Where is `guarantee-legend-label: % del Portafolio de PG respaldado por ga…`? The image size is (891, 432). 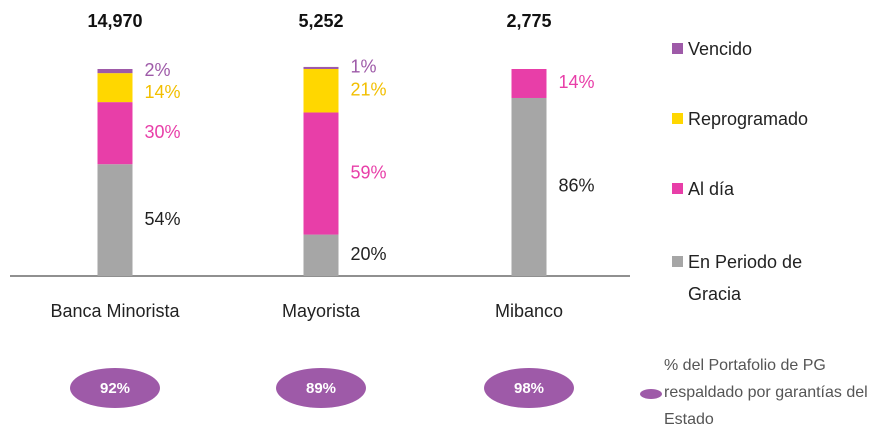
guarantee-legend-label: % del Portafolio de PG respaldado por ga… is located at coordinates (766, 392).